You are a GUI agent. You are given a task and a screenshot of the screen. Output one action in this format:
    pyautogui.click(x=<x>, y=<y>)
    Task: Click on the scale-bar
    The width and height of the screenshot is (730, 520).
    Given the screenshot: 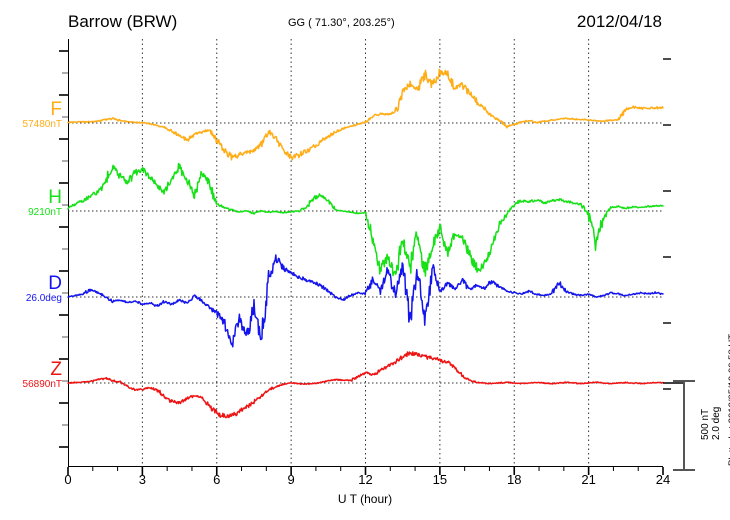 What is the action you would take?
    pyautogui.click(x=684, y=425)
    